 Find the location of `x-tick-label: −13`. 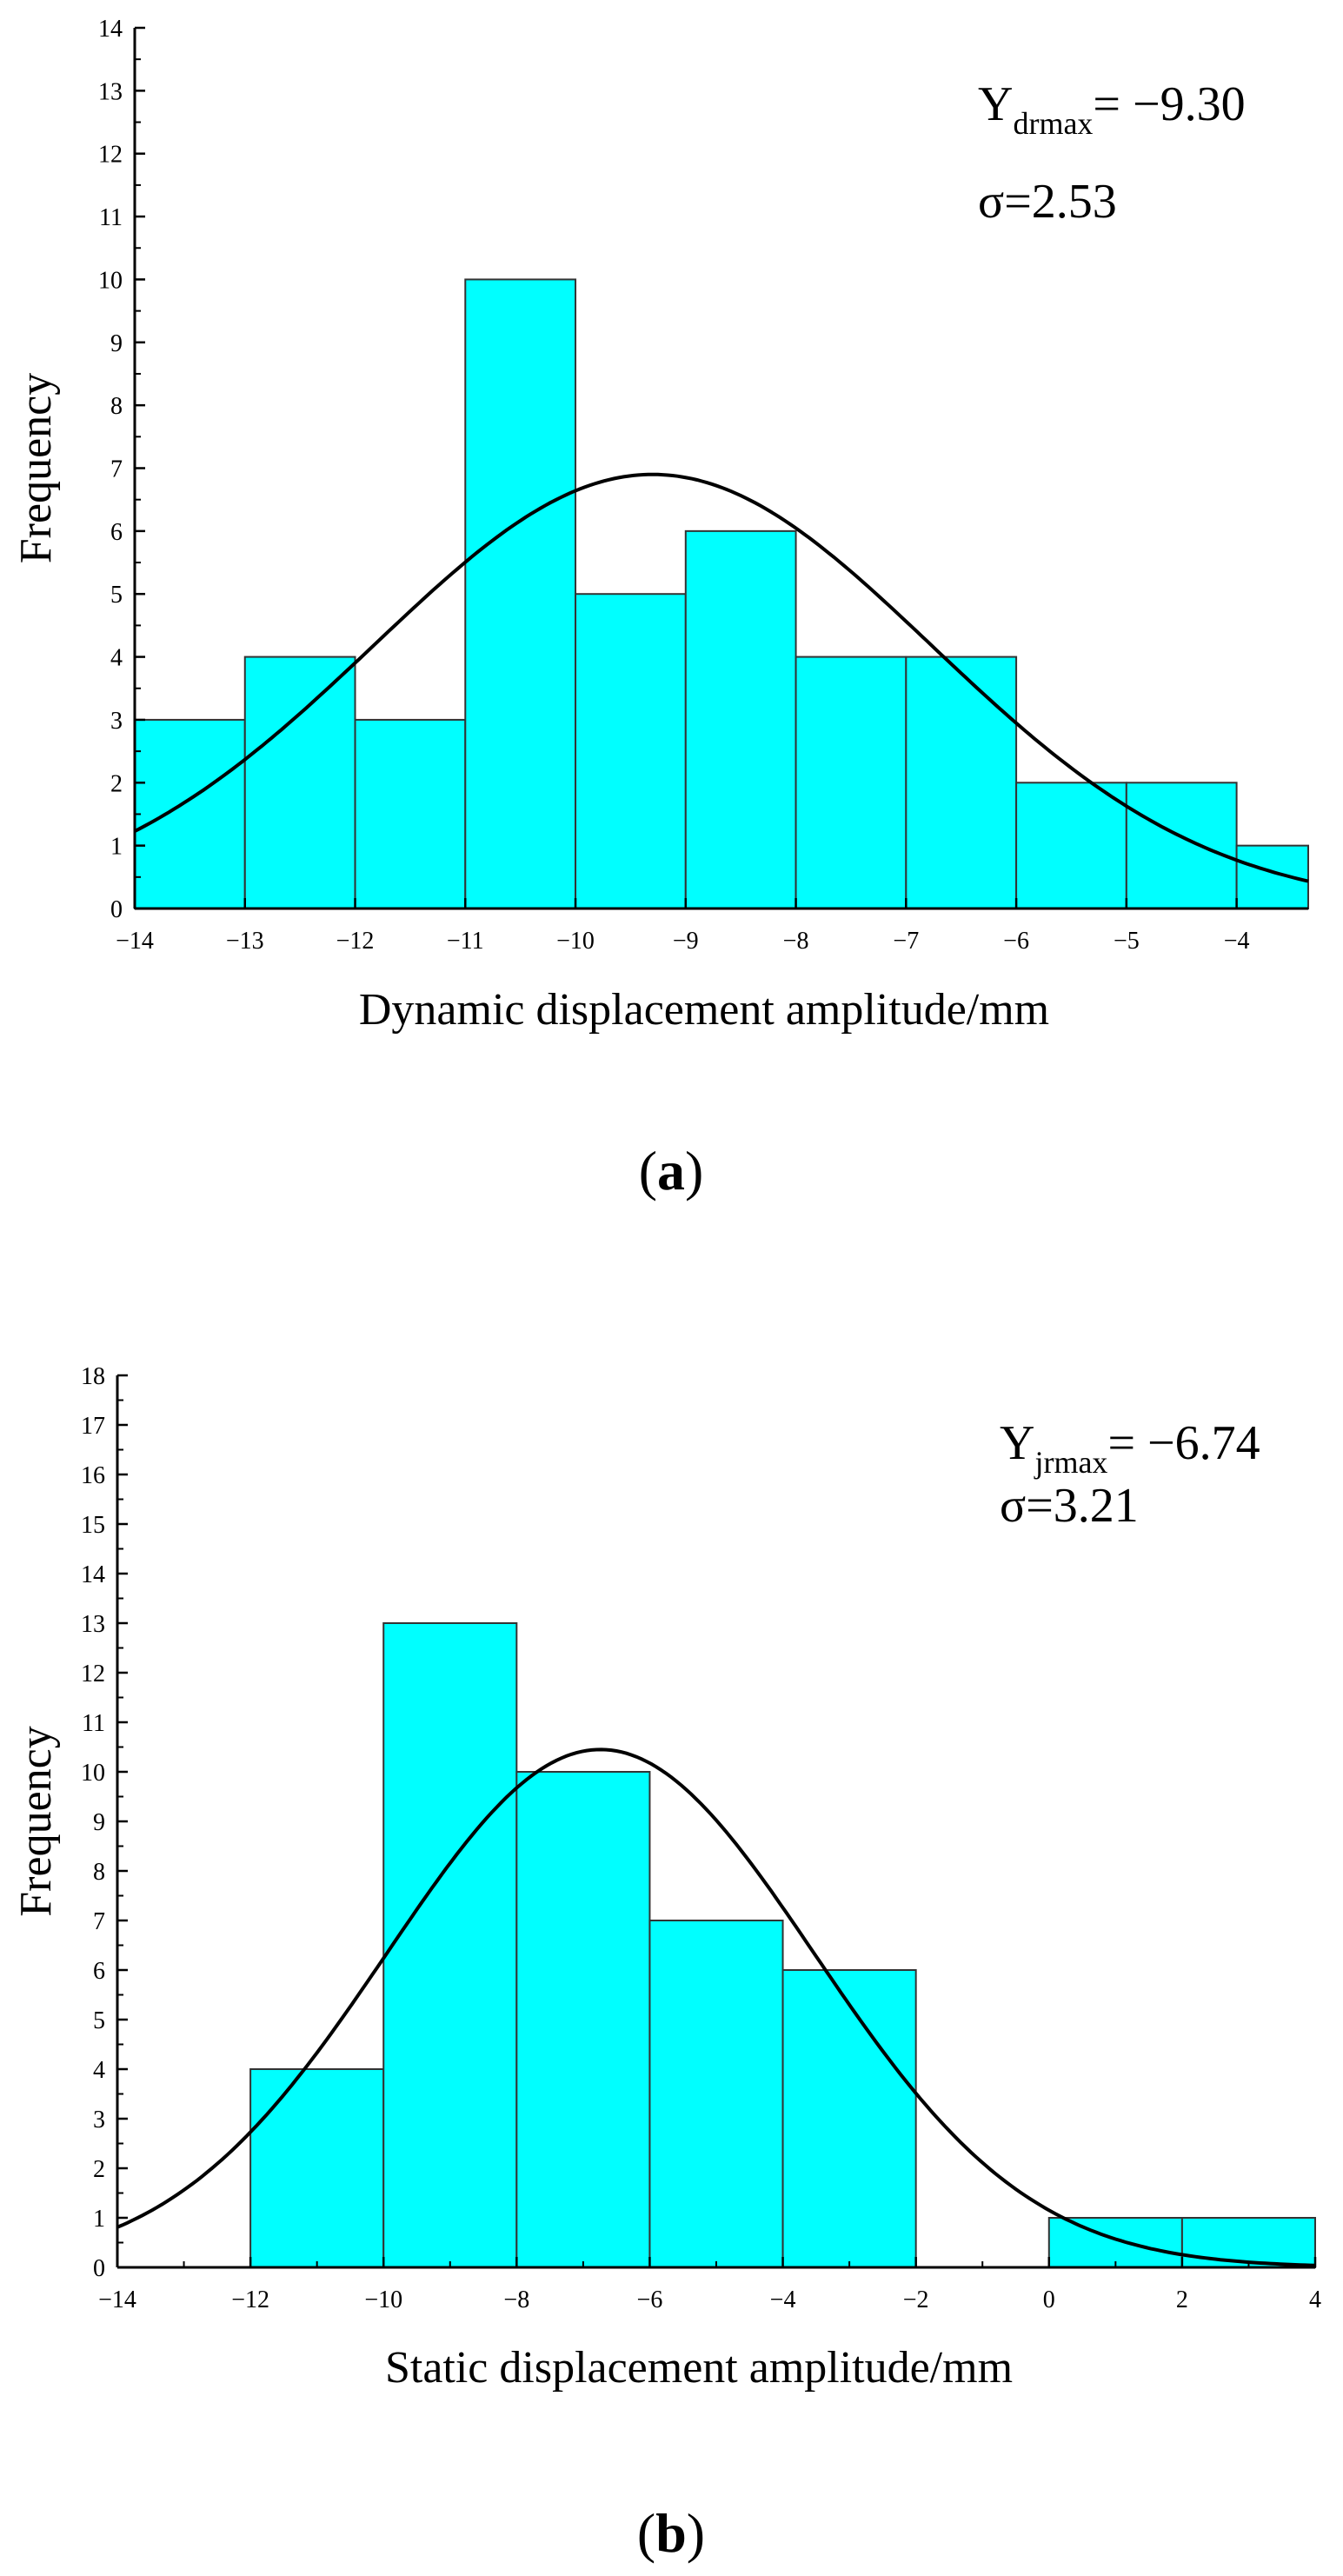

x-tick-label: −13 is located at coordinates (245, 941).